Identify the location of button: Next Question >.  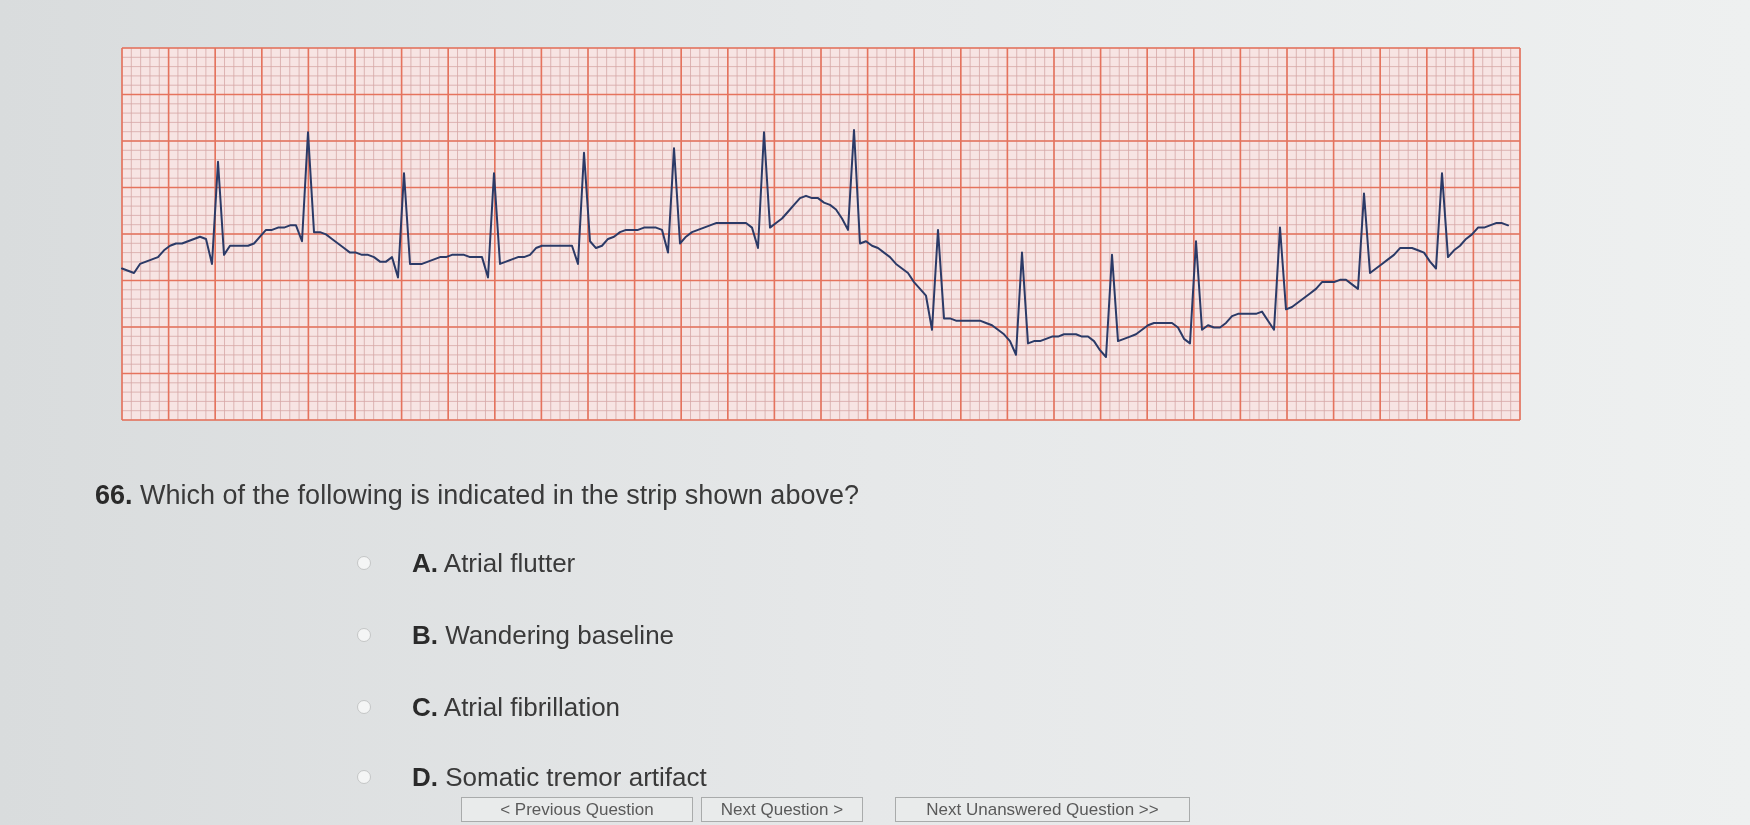
(782, 809).